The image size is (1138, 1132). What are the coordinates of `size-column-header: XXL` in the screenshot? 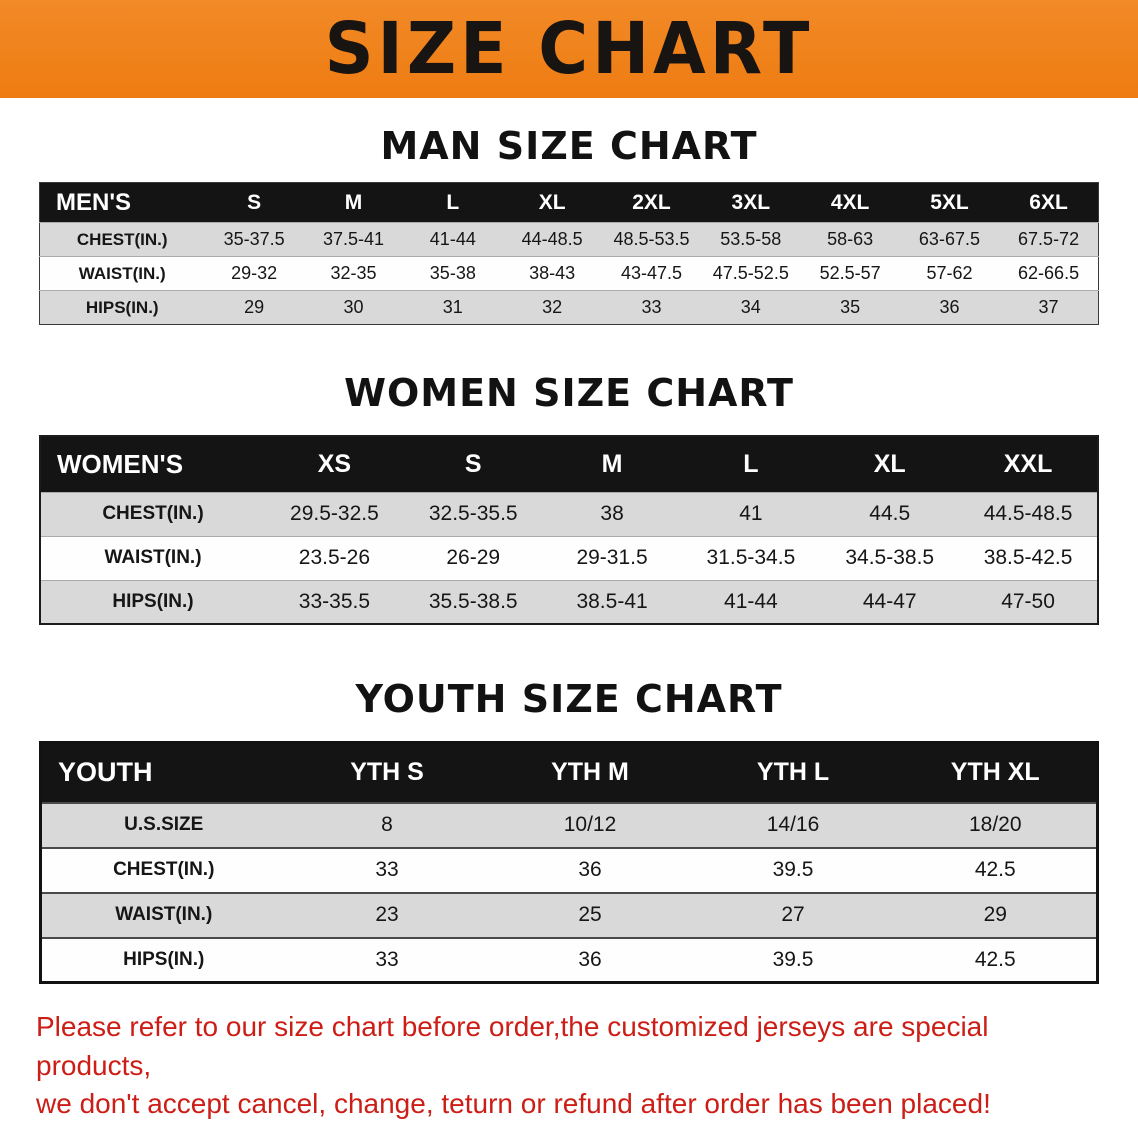 It's located at (1028, 464).